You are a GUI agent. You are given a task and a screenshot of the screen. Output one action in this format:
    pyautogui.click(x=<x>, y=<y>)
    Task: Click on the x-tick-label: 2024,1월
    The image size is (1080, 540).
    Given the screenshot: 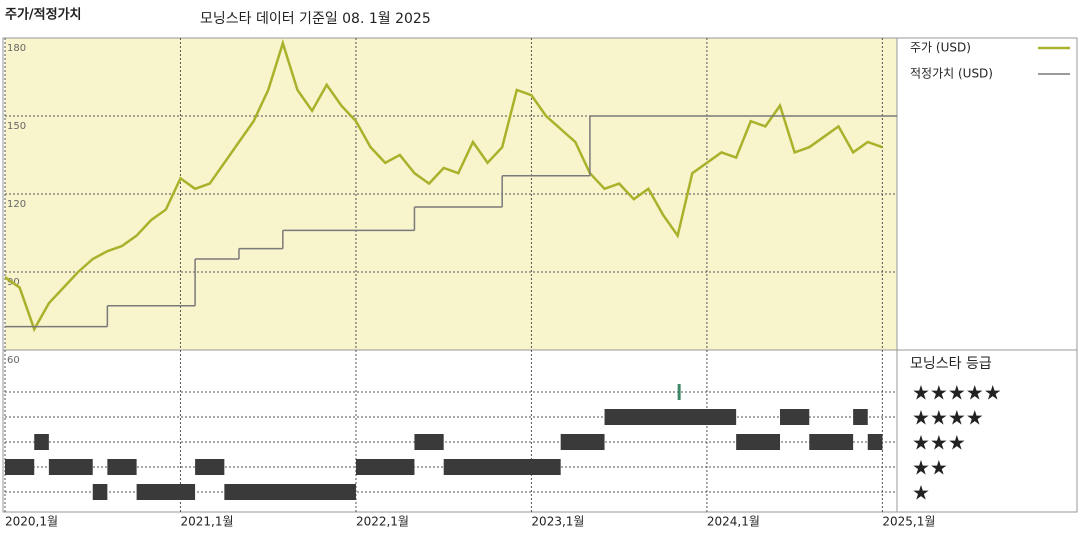 What is the action you would take?
    pyautogui.click(x=733, y=522)
    